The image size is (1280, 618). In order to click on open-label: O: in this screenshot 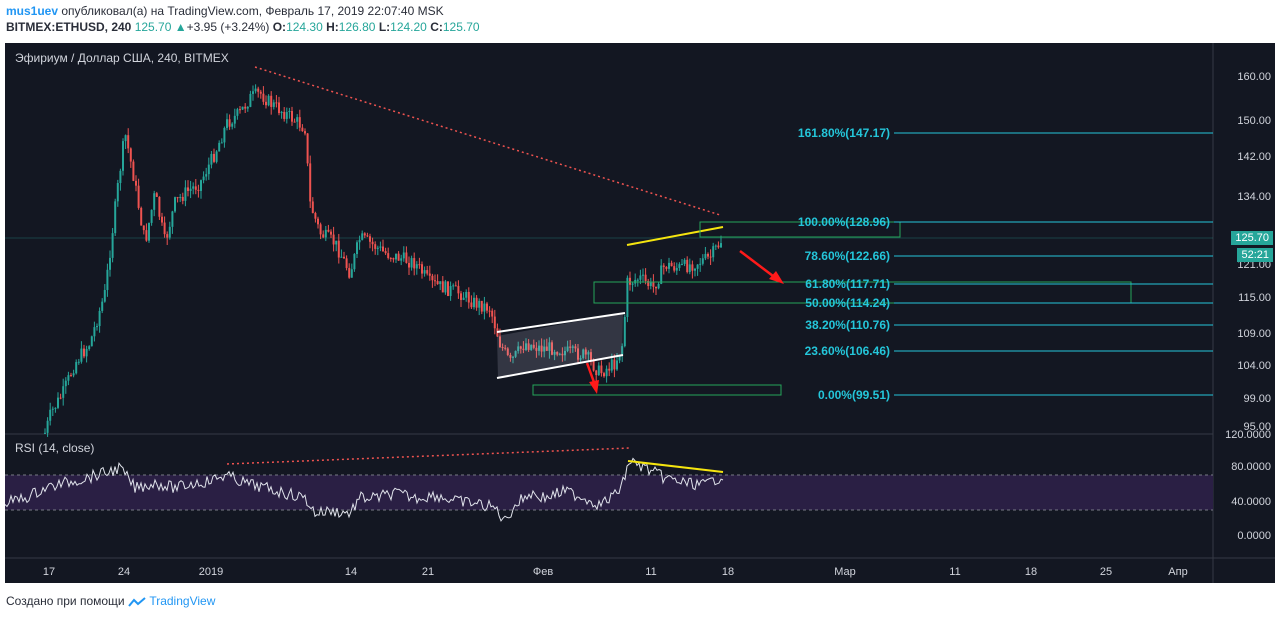, I will do `click(279, 27)`.